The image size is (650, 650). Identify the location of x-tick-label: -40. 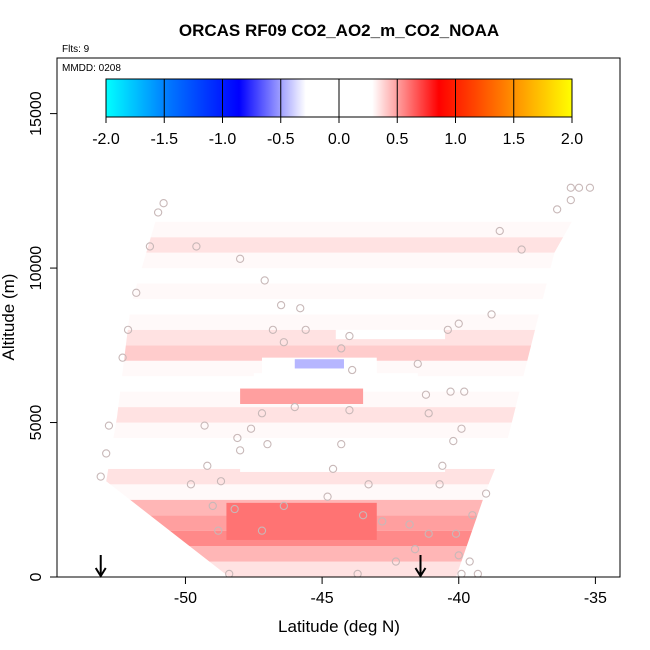
(458, 598).